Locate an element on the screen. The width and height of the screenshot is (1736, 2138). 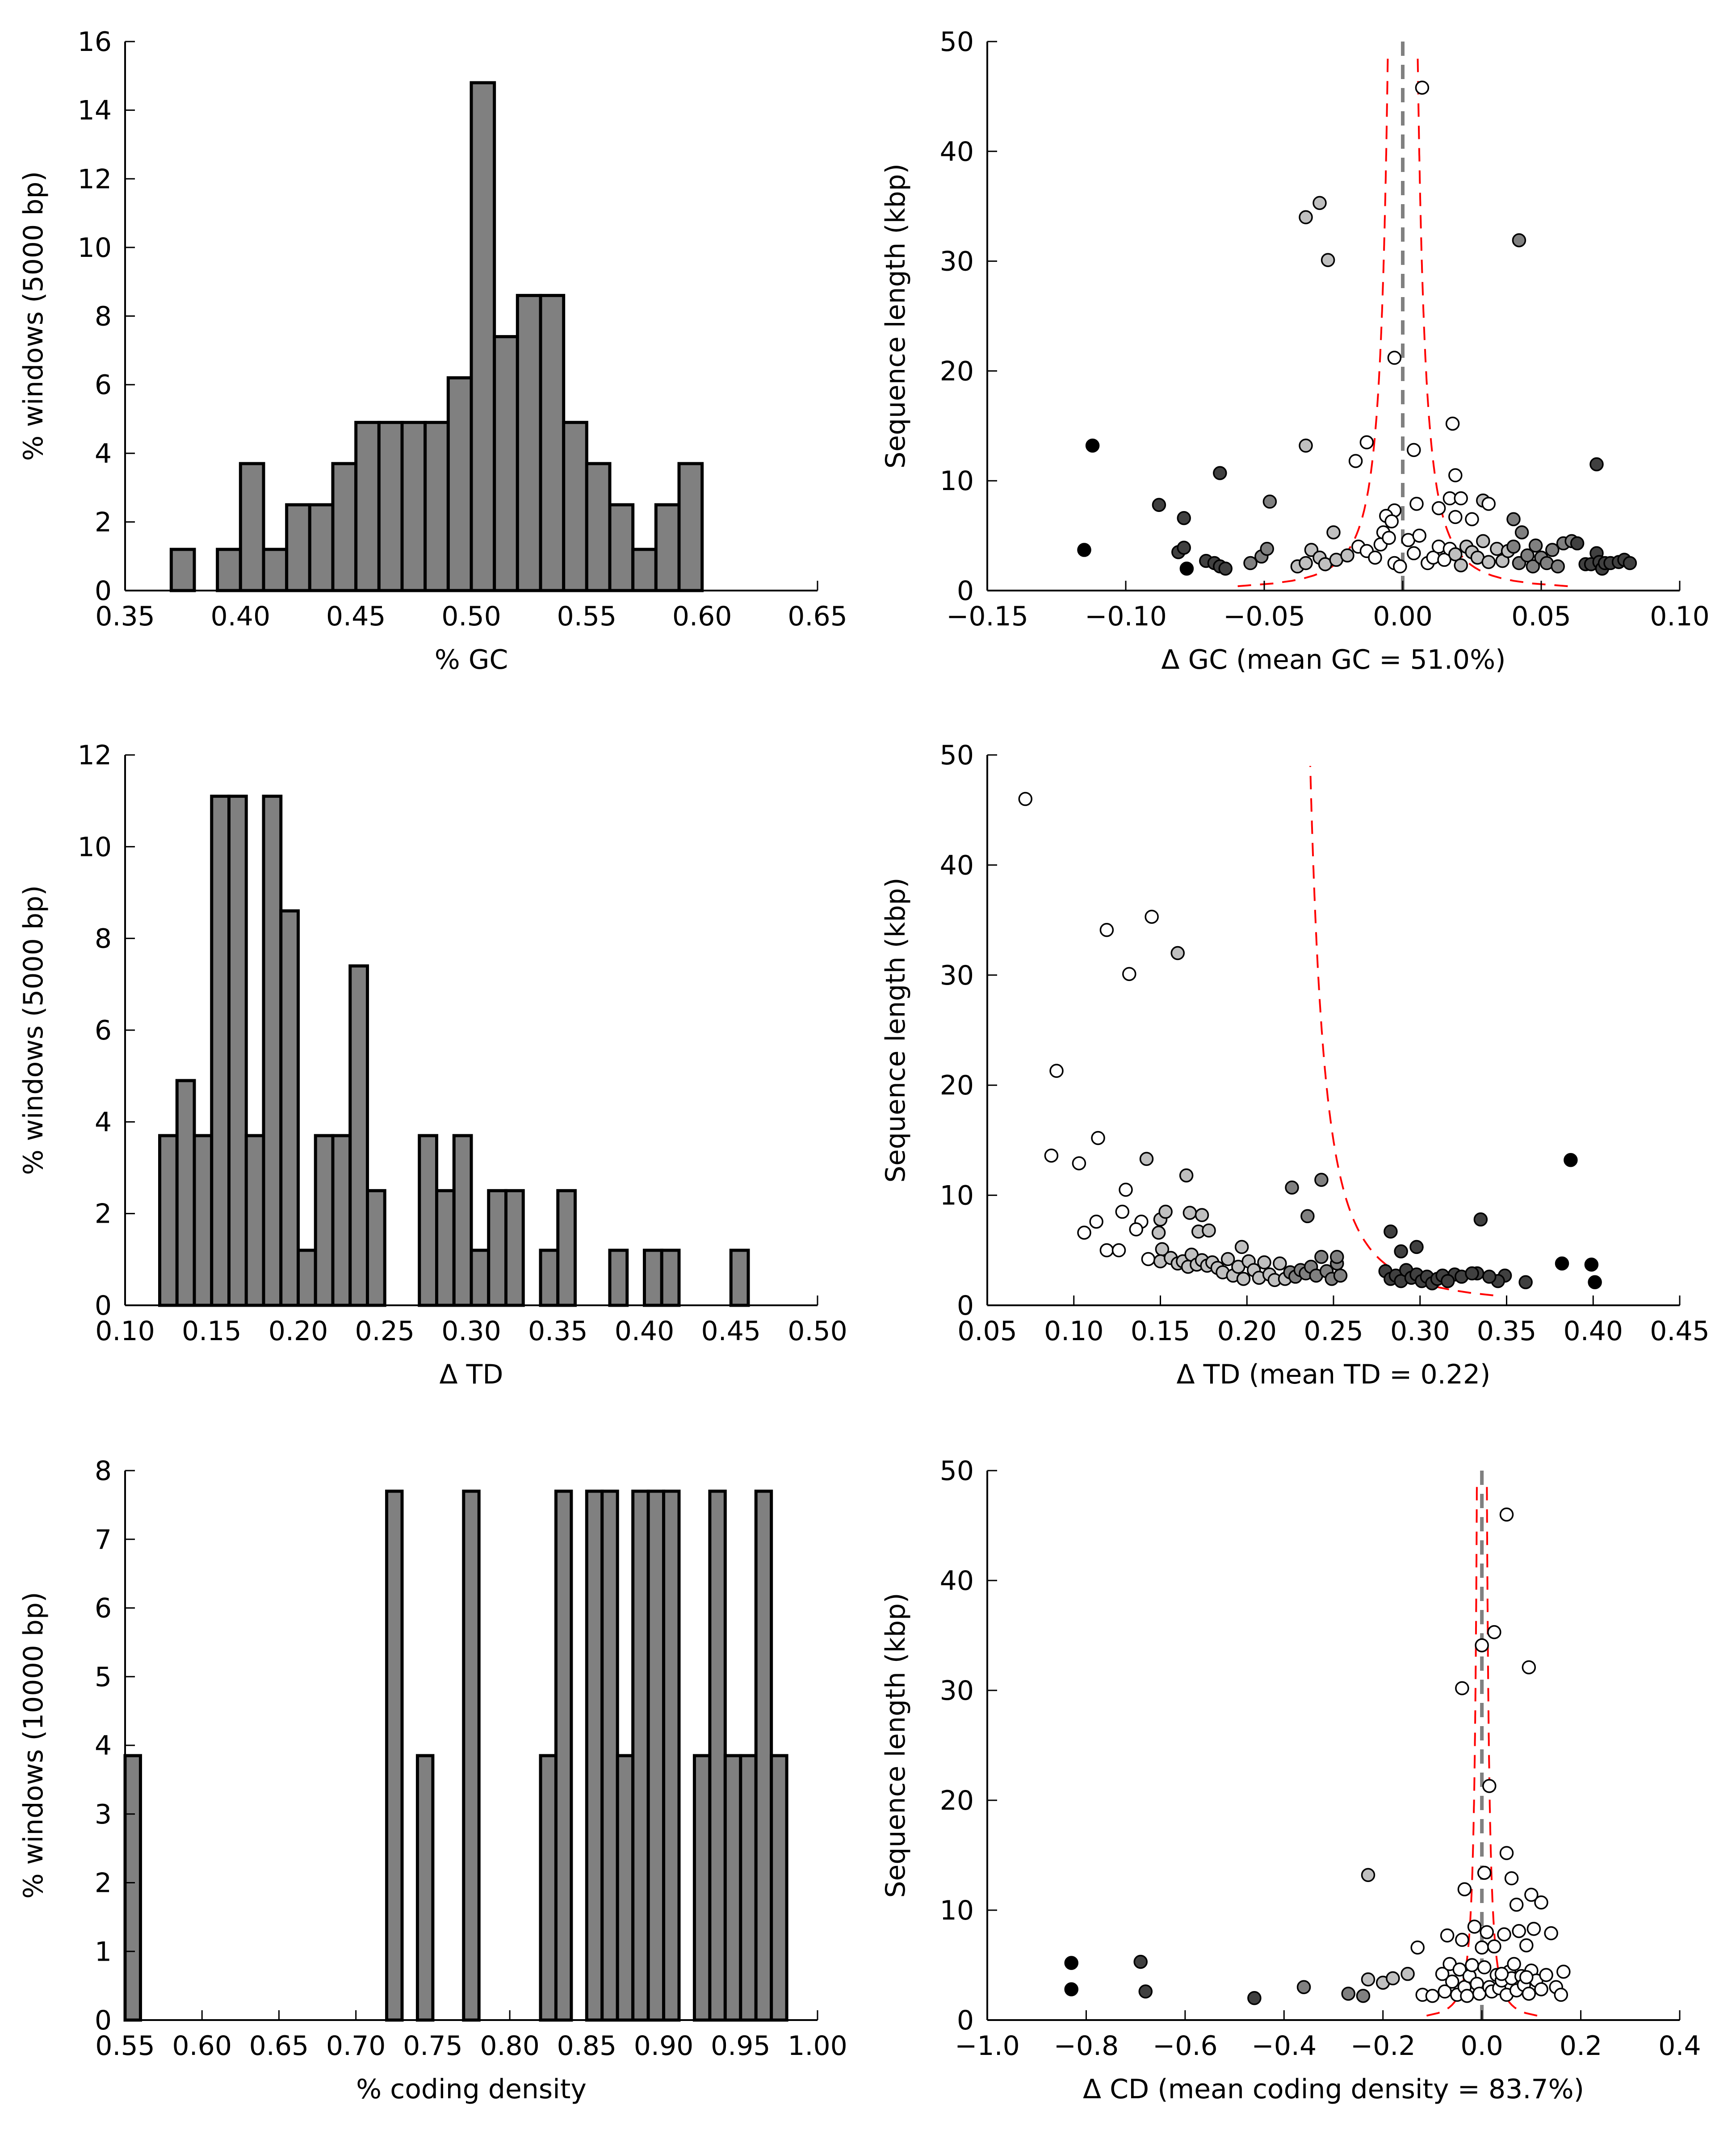
cd-scatter-ticks: −1.0 −0.8 −0.6 −0.4 −0.2 0.0 0.2 0.4 0 10 20 30 40 50 is located at coordinates (1320, 1759).